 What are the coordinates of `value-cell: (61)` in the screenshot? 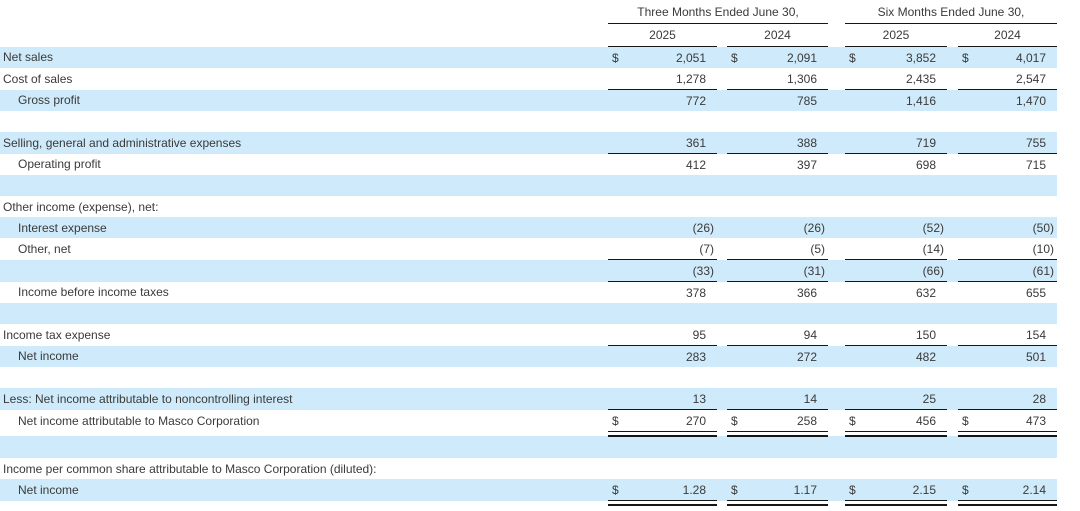 It's located at (1007, 270).